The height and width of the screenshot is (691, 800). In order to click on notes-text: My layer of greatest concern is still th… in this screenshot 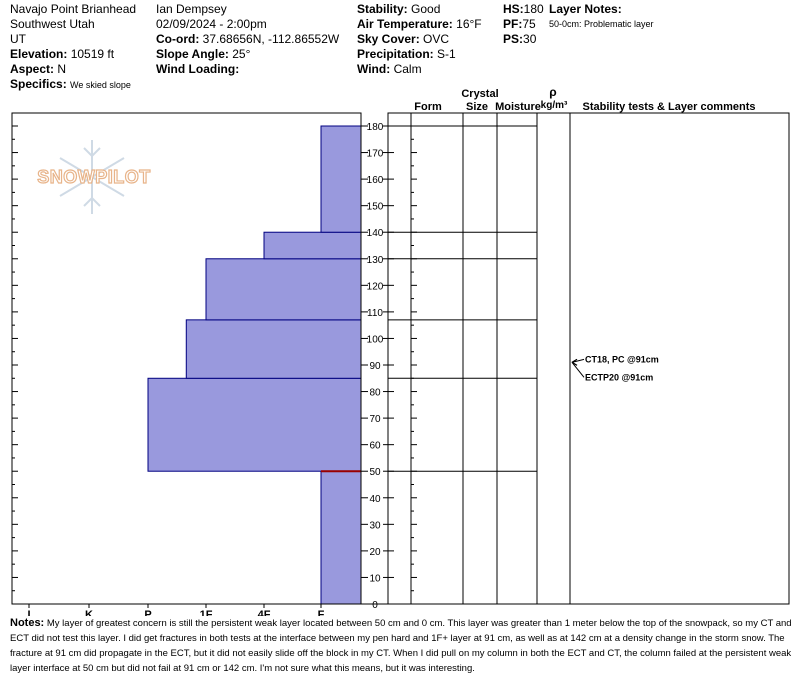, I will do `click(401, 646)`.